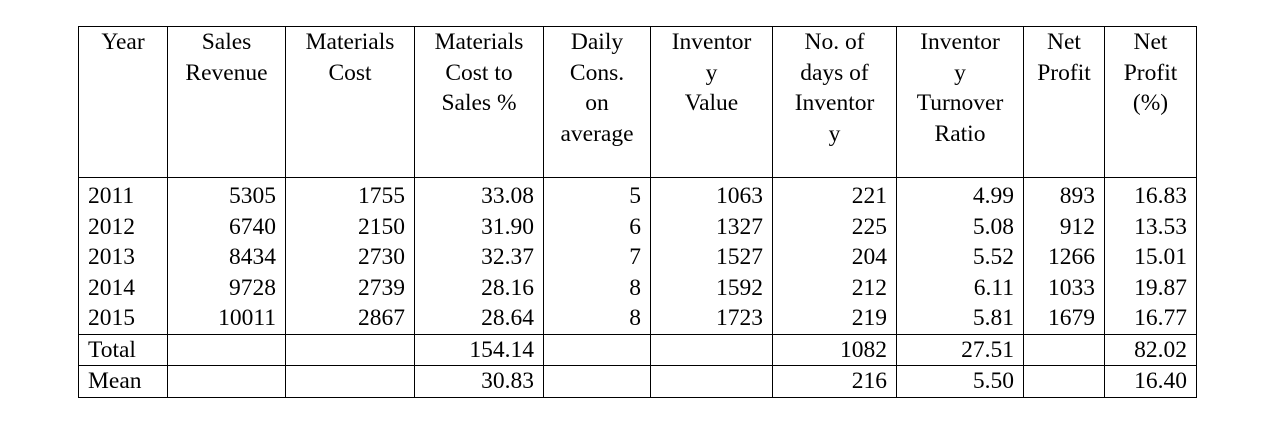  I want to click on table-cell: 15.01, so click(1150, 257).